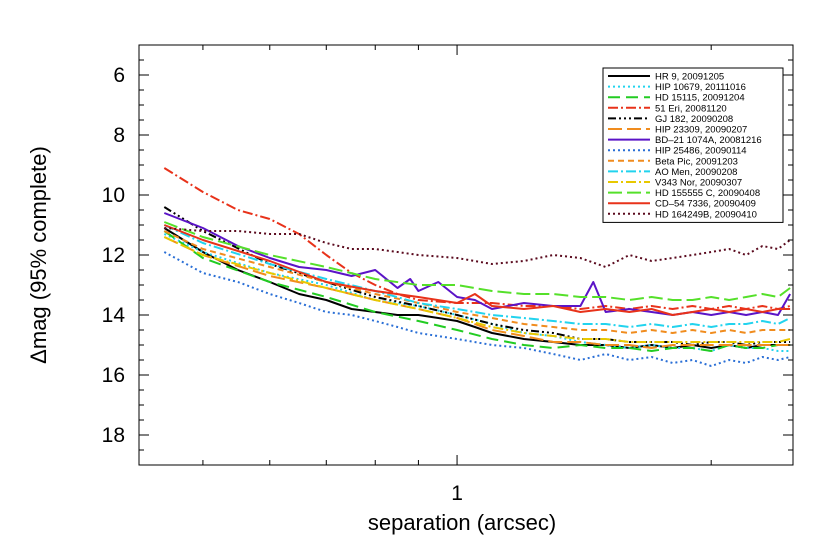 This screenshot has width=830, height=553. Describe the element at coordinates (457, 493) in the screenshot. I see `x-tick-label: 1` at that location.